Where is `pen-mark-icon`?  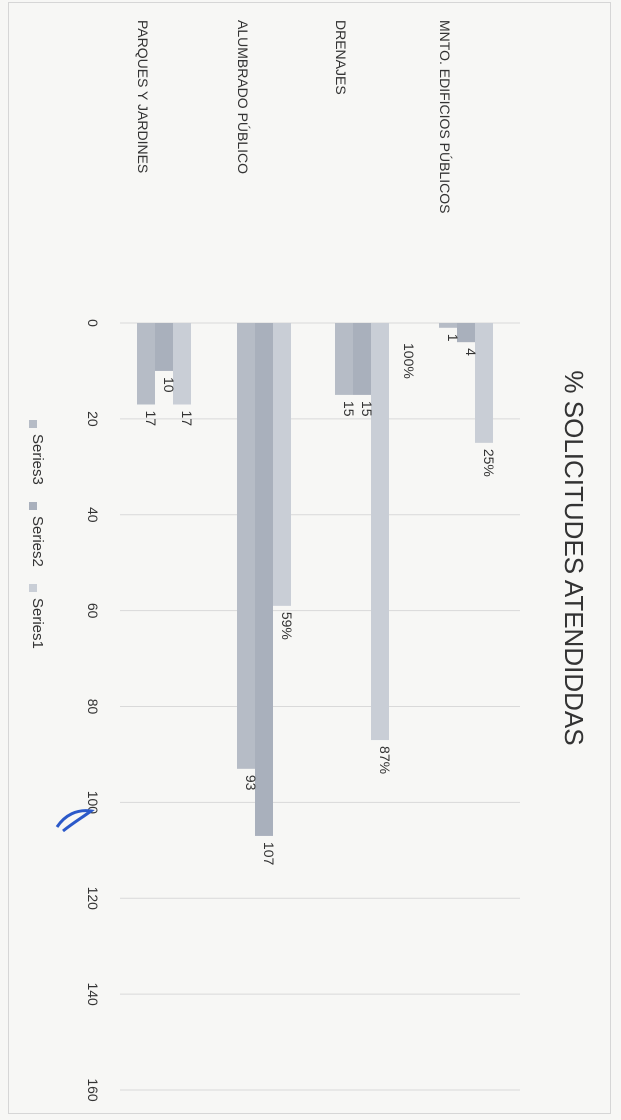
pen-mark-icon is located at coordinates (75, 821).